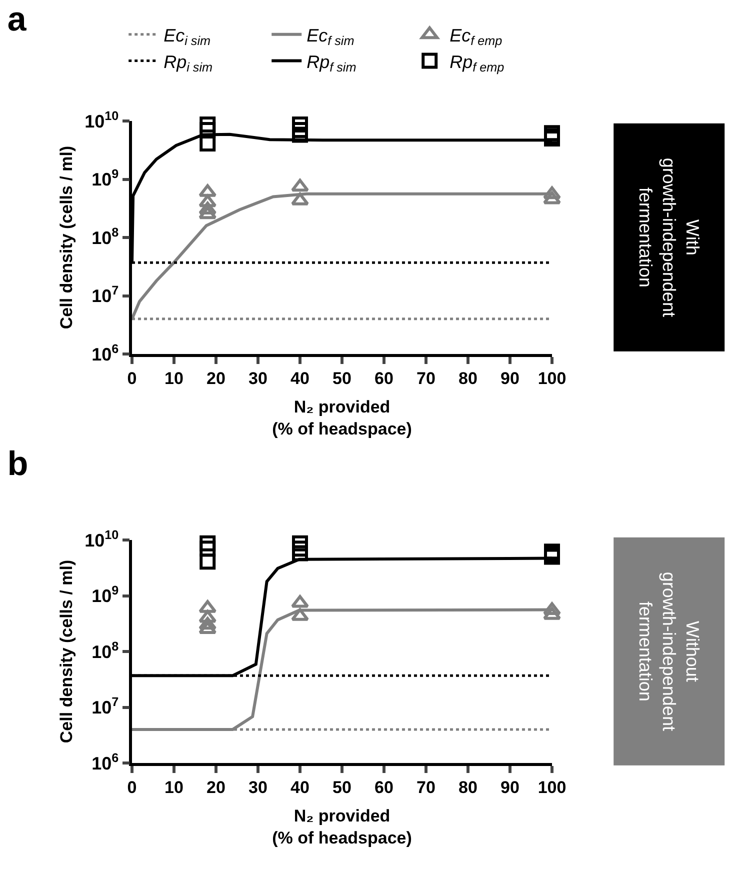  I want to click on legend-label: Rp$_{f emp}$, so click(477, 63).